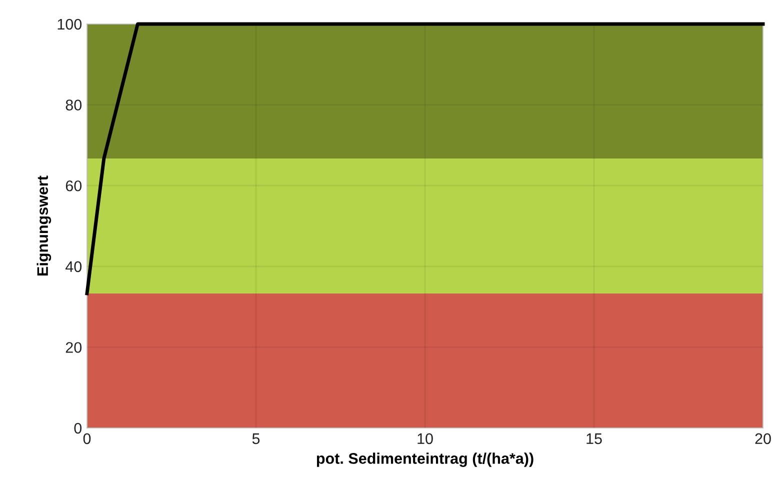  Describe the element at coordinates (425, 459) in the screenshot. I see `x-axis-title: pot. Sedimenteintrag (t/(ha*a))` at that location.